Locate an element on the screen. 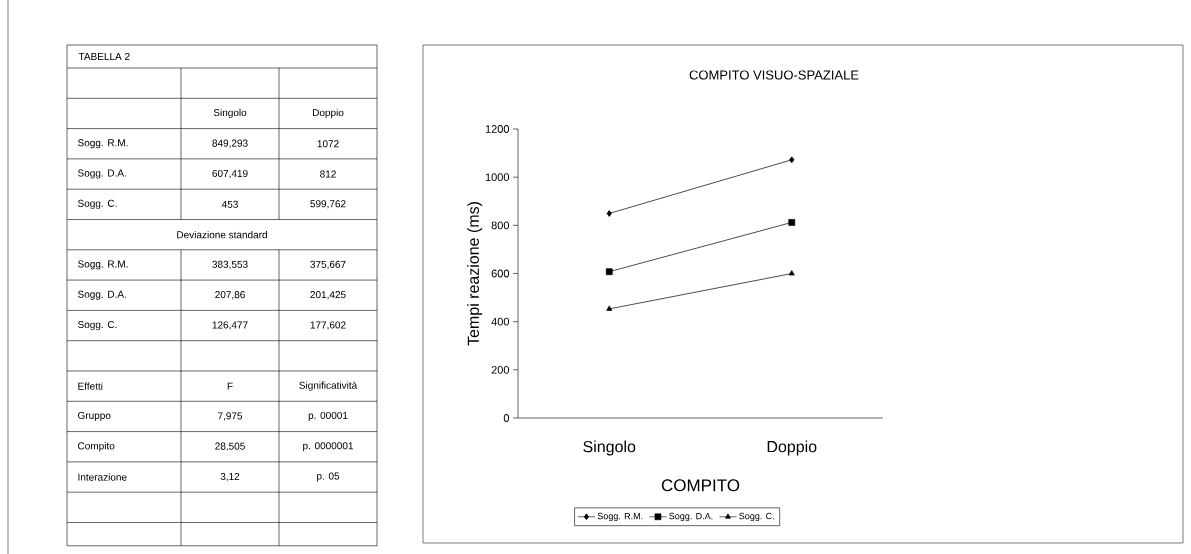 This screenshot has width=1191, height=554. text: Doppio is located at coordinates (328, 113).